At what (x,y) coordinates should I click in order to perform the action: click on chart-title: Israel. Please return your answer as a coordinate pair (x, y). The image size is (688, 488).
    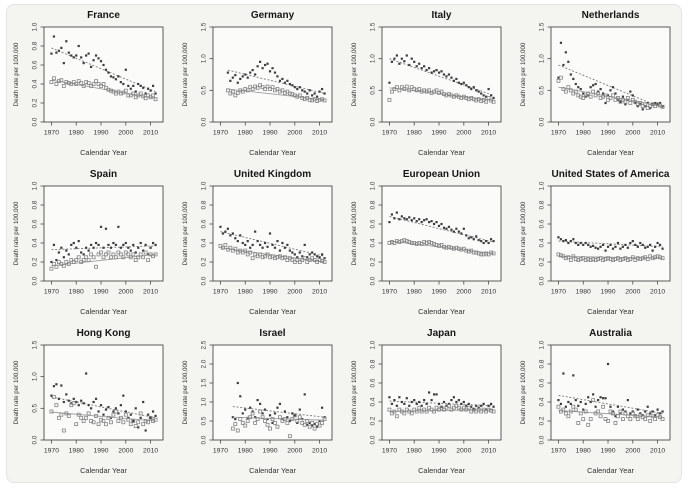
    Looking at the image, I should click on (272, 333).